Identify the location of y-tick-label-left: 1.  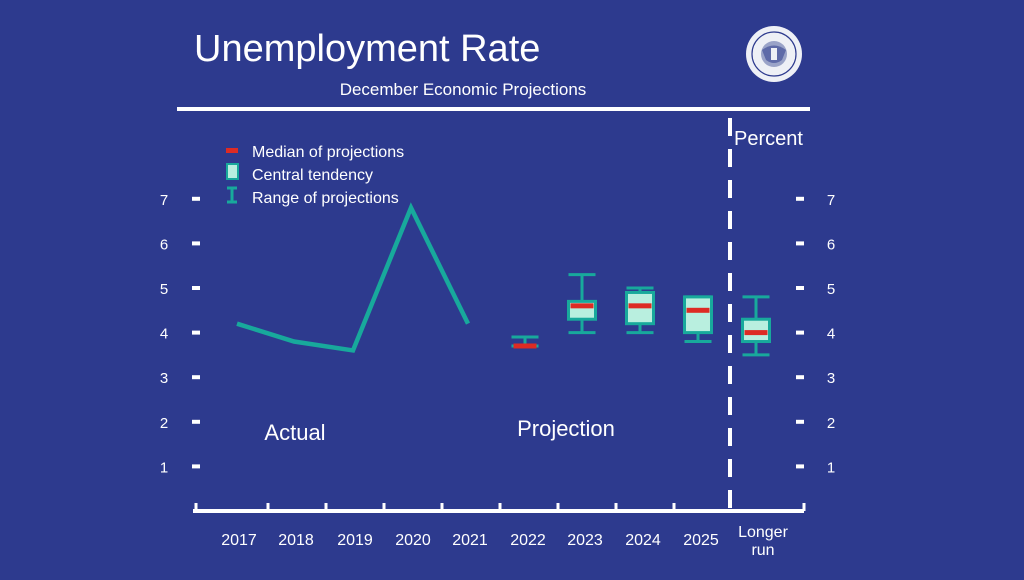
(164, 467).